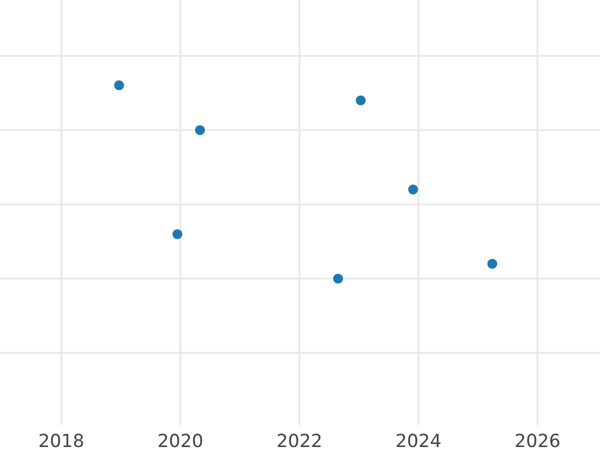  Describe the element at coordinates (418, 441) in the screenshot. I see `x-tick-label: 2024` at that location.